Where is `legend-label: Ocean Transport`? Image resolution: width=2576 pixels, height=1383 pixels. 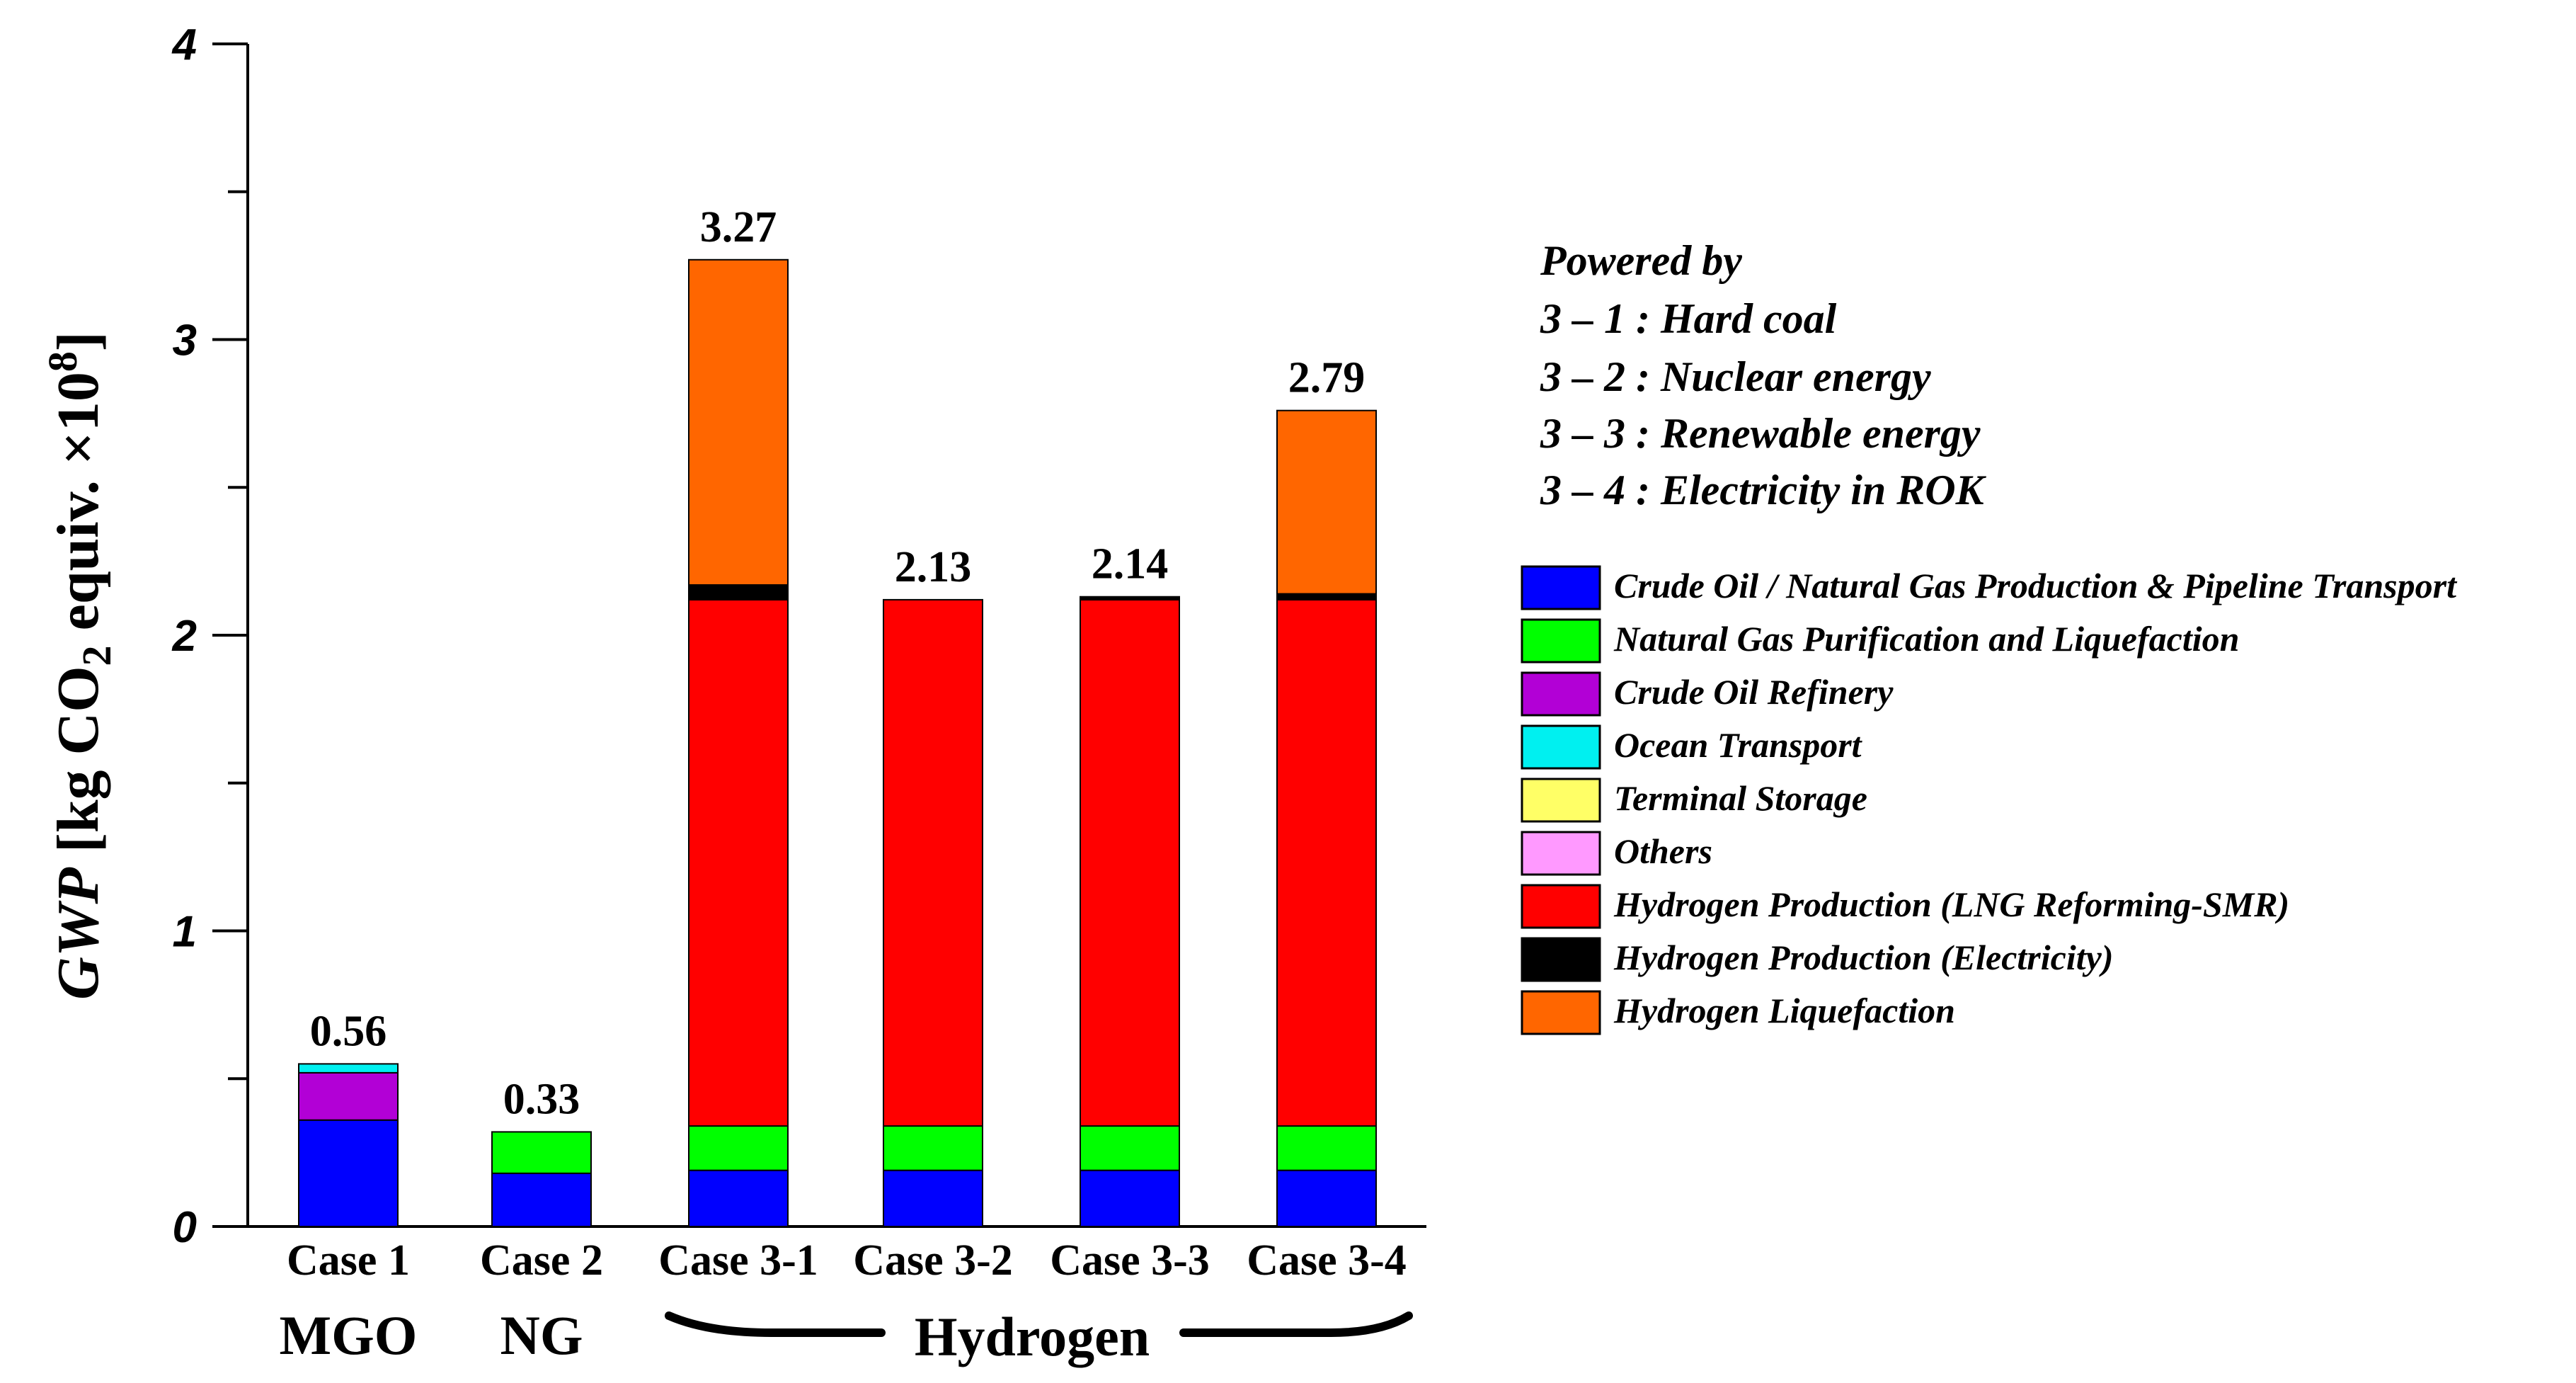 legend-label: Ocean Transport is located at coordinates (1738, 745).